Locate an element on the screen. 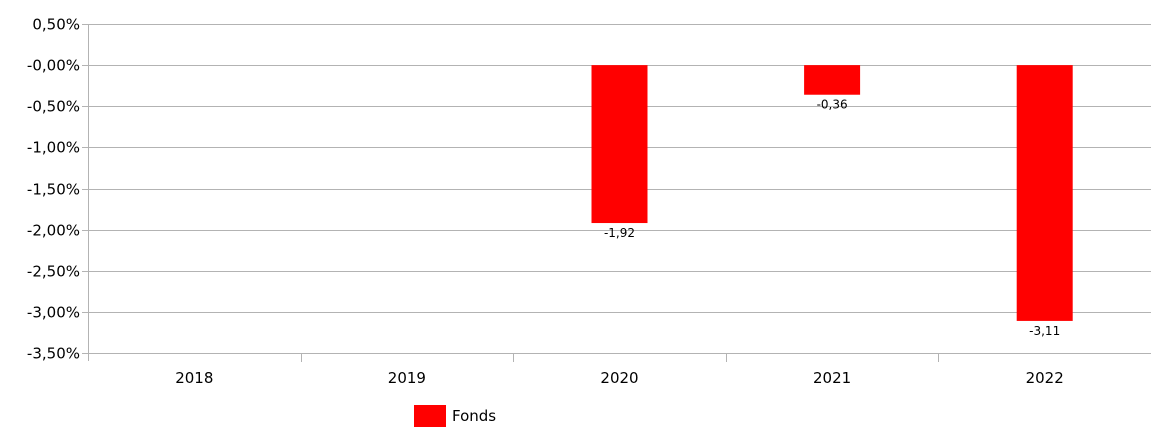 The width and height of the screenshot is (1151, 428). legend-label-fonds: Fonds is located at coordinates (474, 416).